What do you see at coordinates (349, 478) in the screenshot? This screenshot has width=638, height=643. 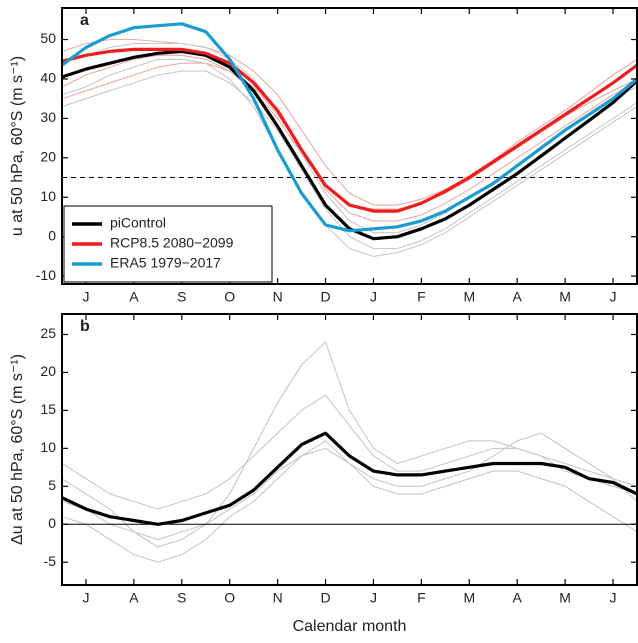 I see `series-line` at bounding box center [349, 478].